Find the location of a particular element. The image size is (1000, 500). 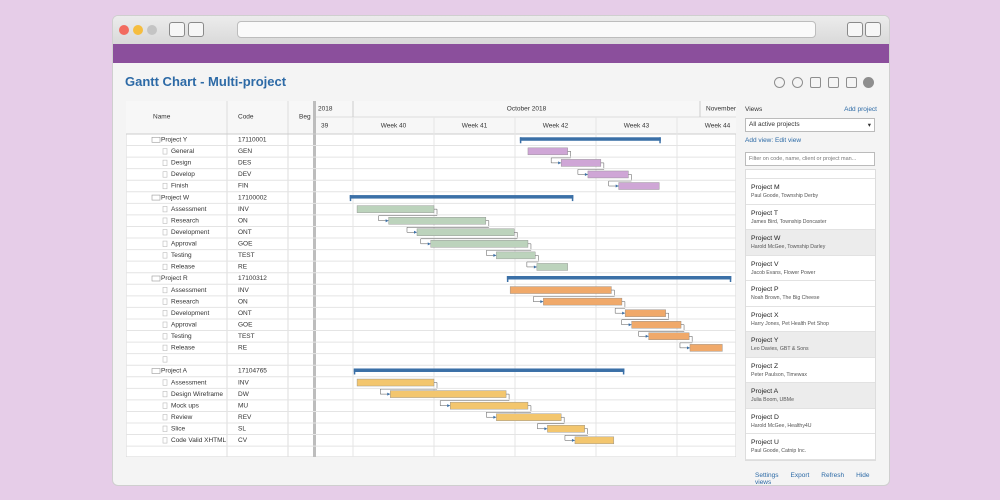

task-name: Develop is located at coordinates (183, 174).